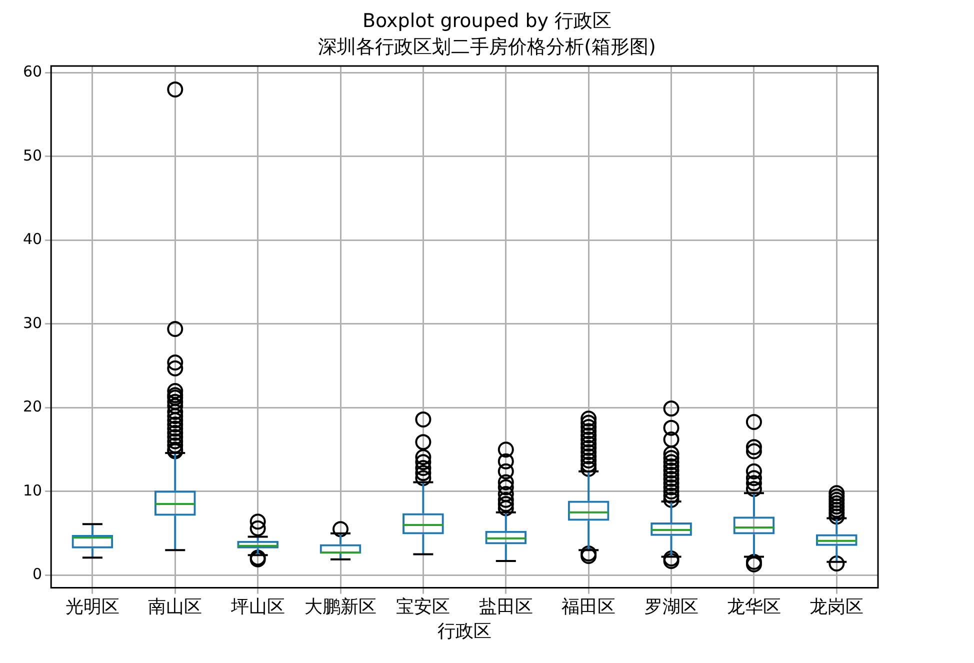 This screenshot has height=663, width=974. Describe the element at coordinates (37, 574) in the screenshot. I see `y-tick-label: 0` at that location.